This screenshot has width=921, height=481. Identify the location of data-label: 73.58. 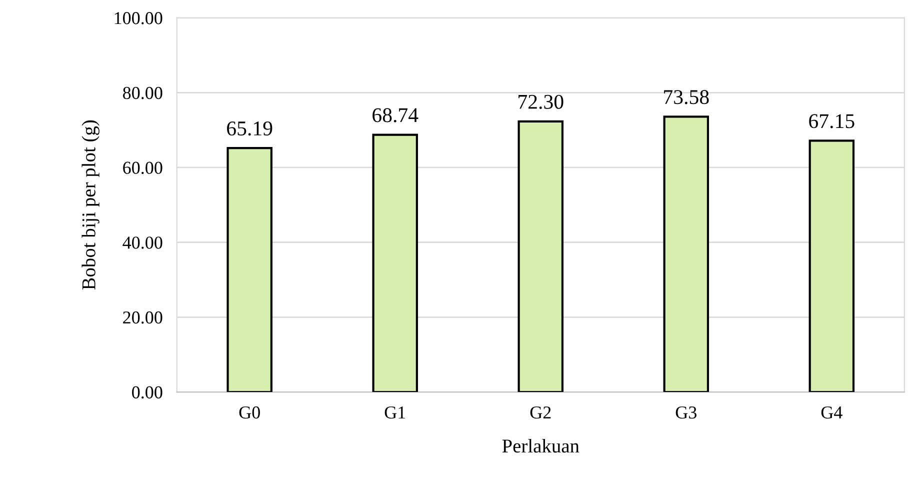
(686, 97).